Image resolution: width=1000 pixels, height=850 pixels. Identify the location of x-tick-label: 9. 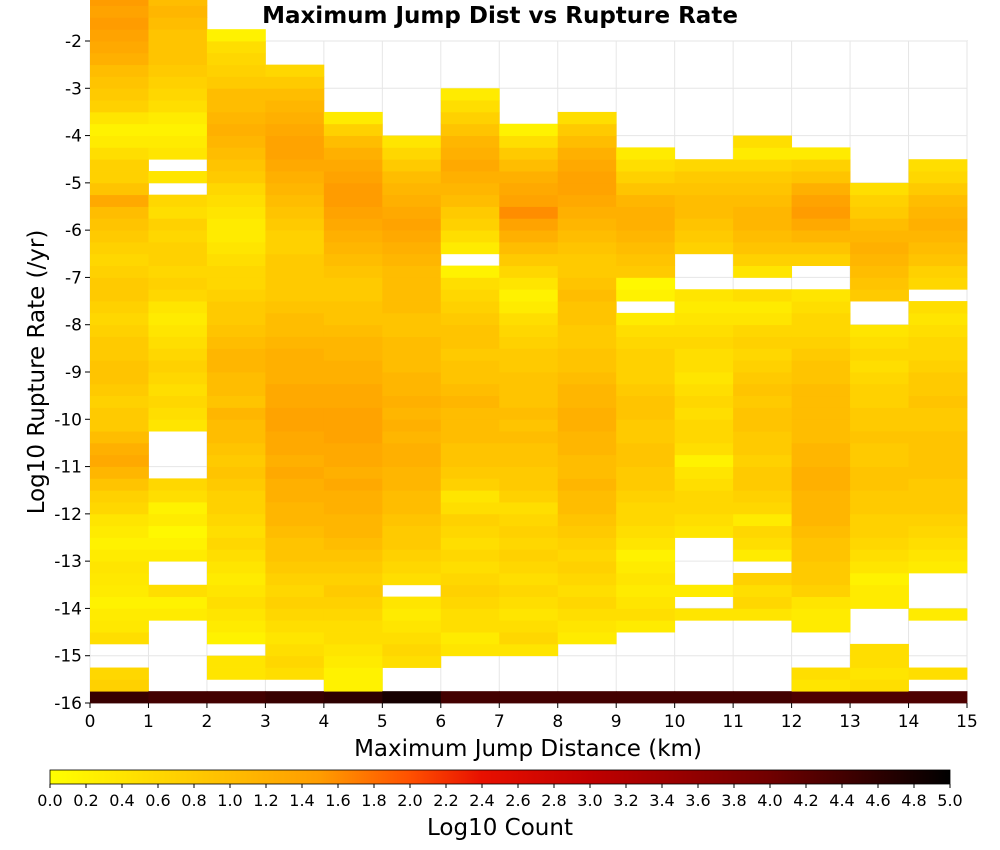
(616, 722).